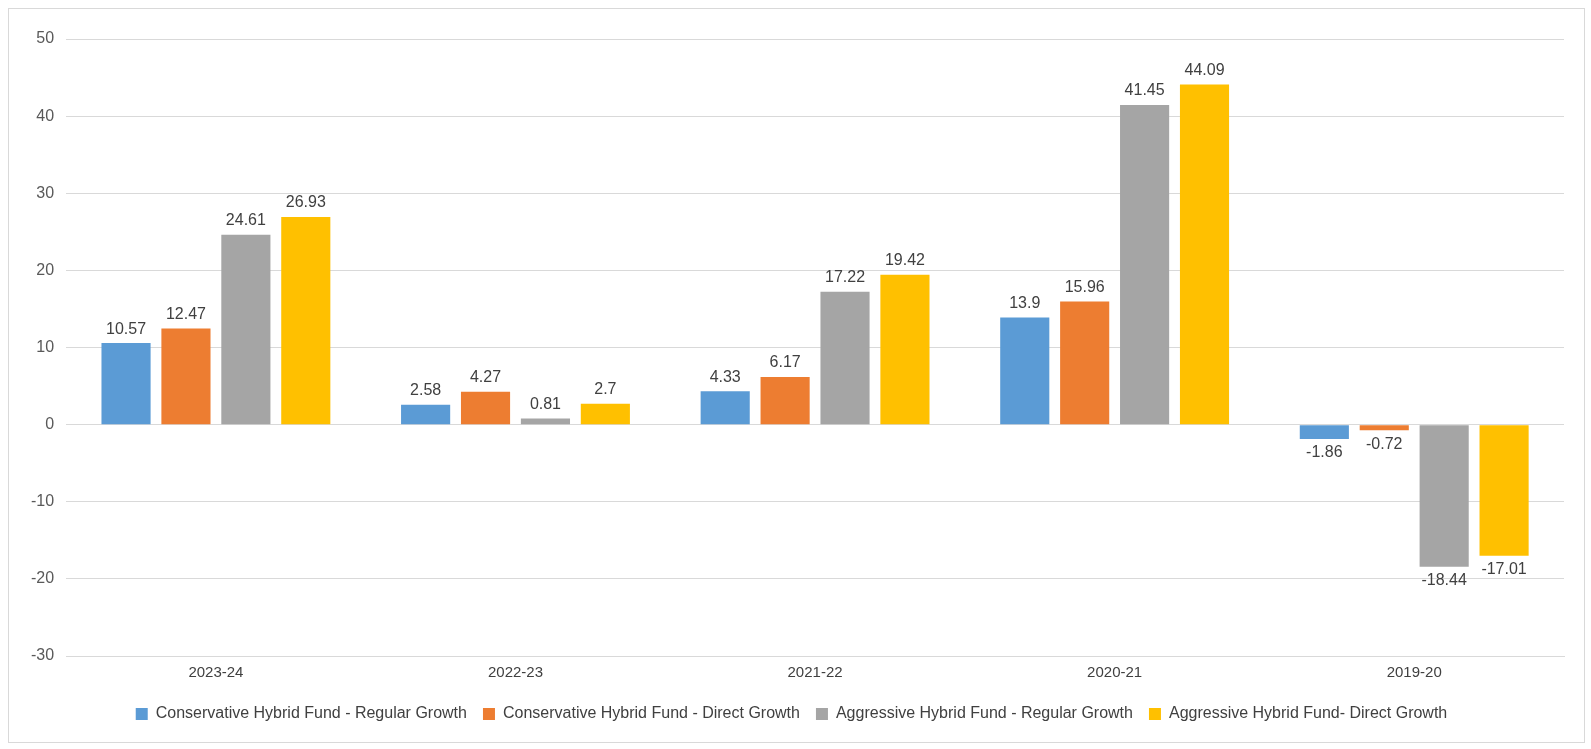 This screenshot has height=749, width=1591. Describe the element at coordinates (515, 672) in the screenshot. I see `x-tick-label: 2022-23` at that location.